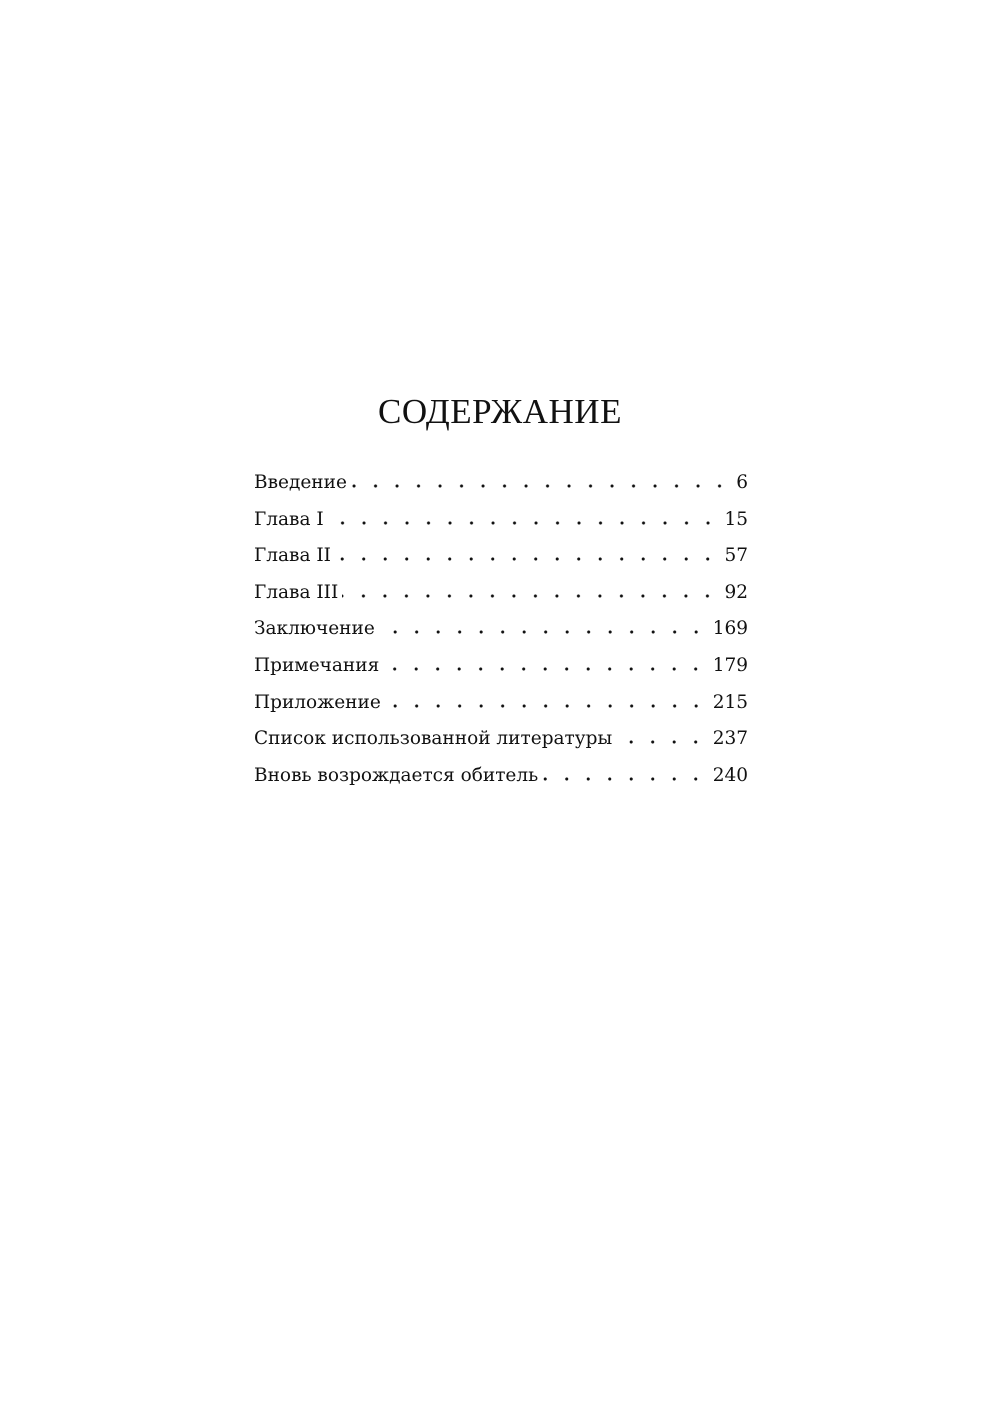 The image size is (1000, 1424). What do you see at coordinates (433, 739) in the screenshot?
I see `toc-entry-label: Список использованной литературы` at bounding box center [433, 739].